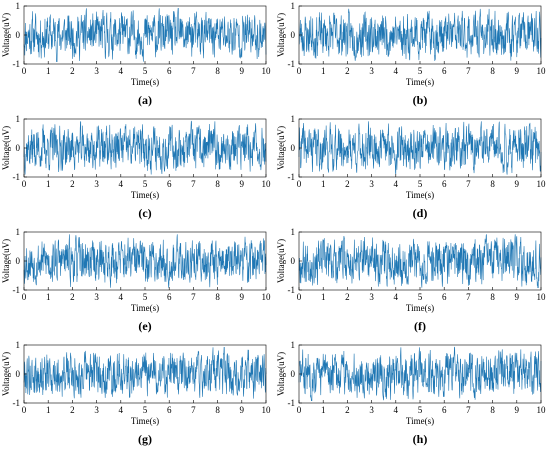 Image resolution: width=550 pixels, height=453 pixels. I want to click on panel-g: 0 1 2 3 4 5 6 7 8 9 10 -1 0 1 Time(s) Voltage(uV) (g), so click(137, 395).